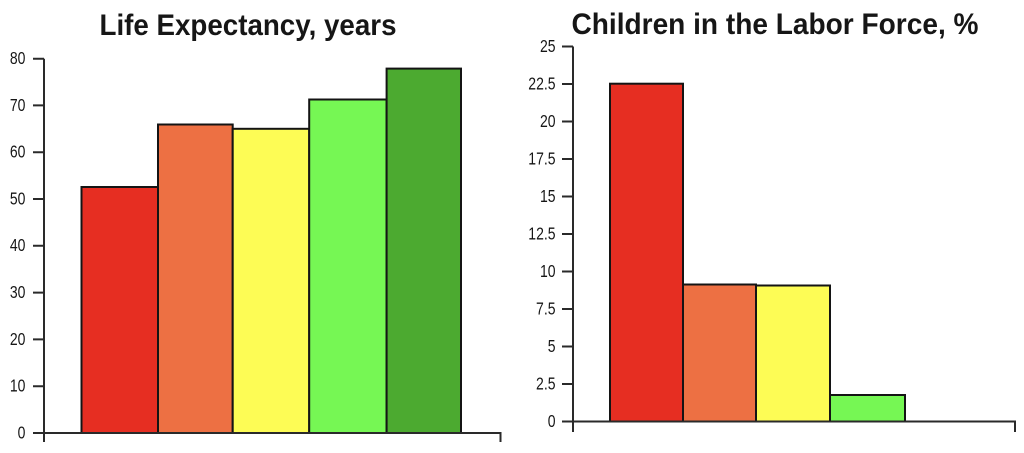 This screenshot has width=1024, height=453. Describe the element at coordinates (18, 199) in the screenshot. I see `svg-text: 50` at that location.